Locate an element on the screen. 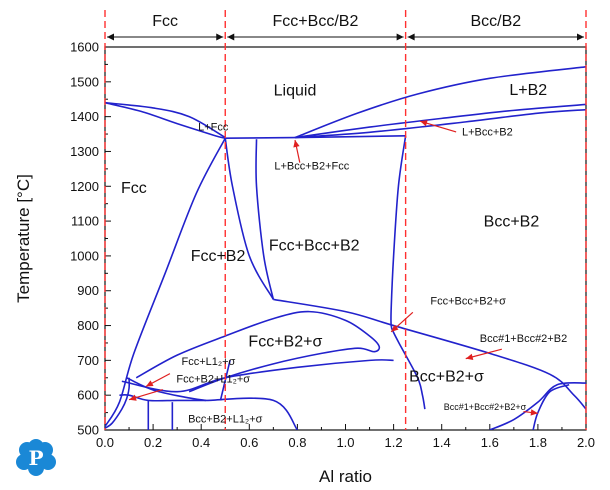 The width and height of the screenshot is (610, 490). region-label-fcc-bcc-b2: Fcc+Bcc+B2 is located at coordinates (314, 246).